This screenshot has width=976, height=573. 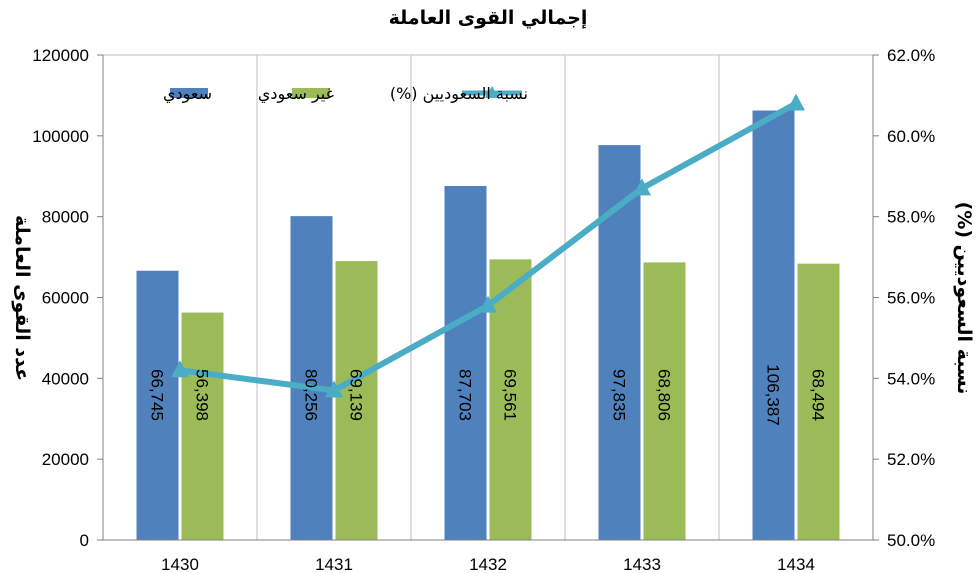 What do you see at coordinates (65, 459) in the screenshot?
I see `y-left-tick-label: 20000` at bounding box center [65, 459].